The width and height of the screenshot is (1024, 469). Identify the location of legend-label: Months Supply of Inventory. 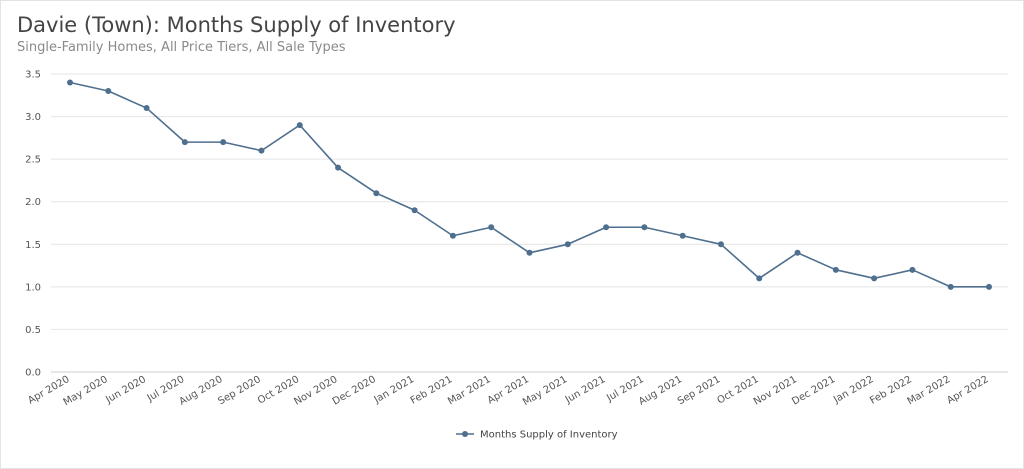
(549, 435).